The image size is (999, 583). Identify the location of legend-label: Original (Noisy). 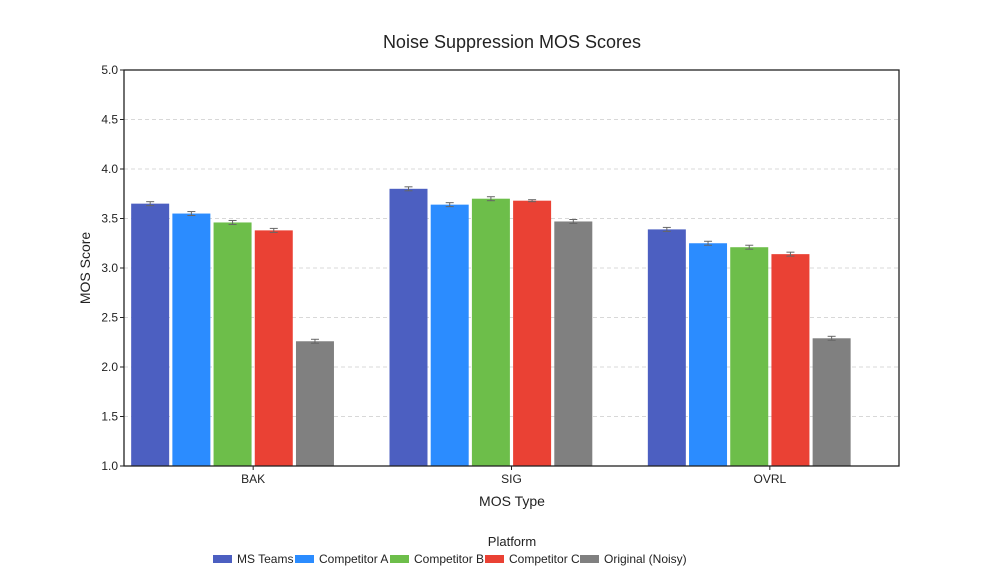
(645, 559).